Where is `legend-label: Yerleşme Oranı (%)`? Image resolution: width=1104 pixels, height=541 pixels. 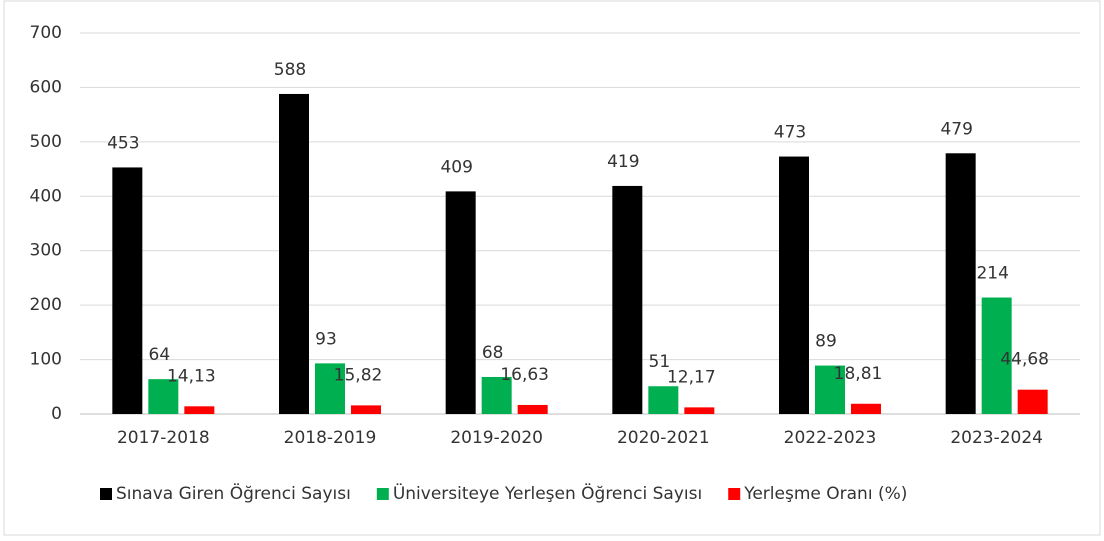
legend-label: Yerleşme Oranı (%) is located at coordinates (825, 494).